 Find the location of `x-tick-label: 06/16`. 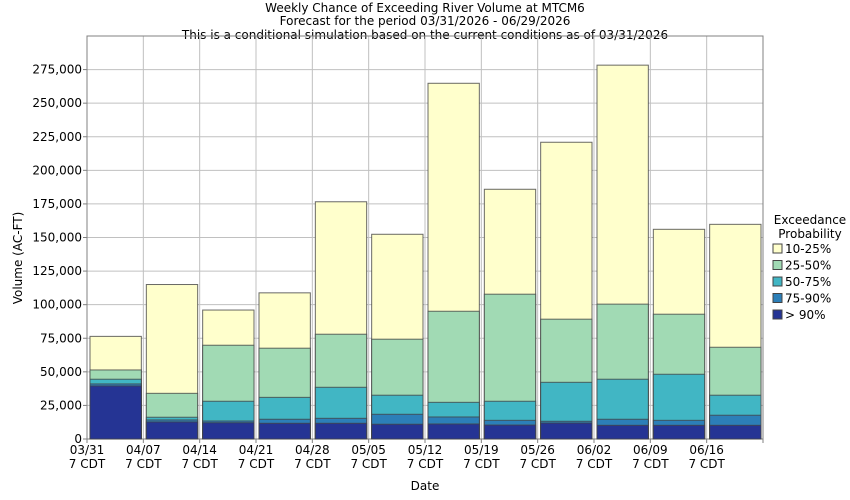

x-tick-label: 06/16 is located at coordinates (706, 450).